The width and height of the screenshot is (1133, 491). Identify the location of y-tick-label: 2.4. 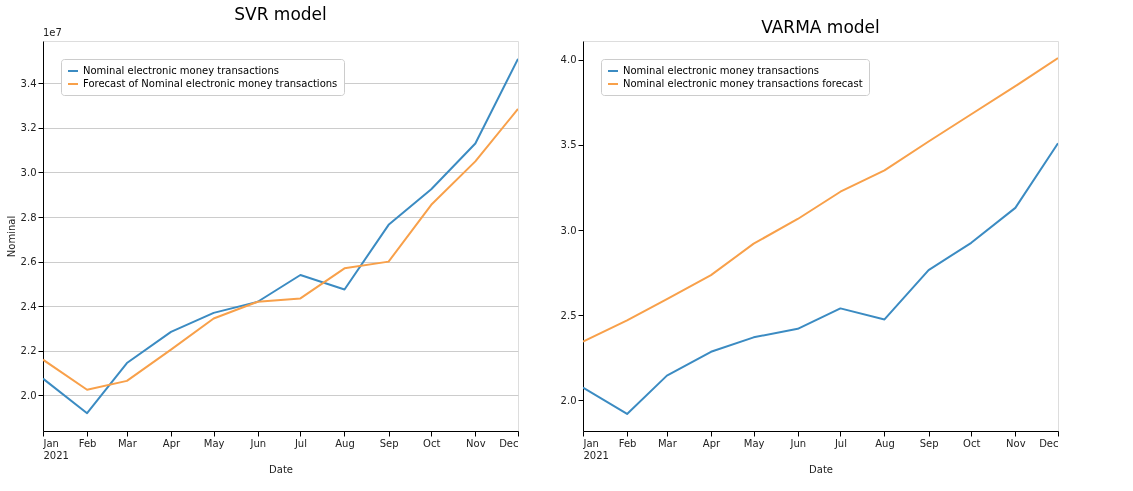
(28, 306).